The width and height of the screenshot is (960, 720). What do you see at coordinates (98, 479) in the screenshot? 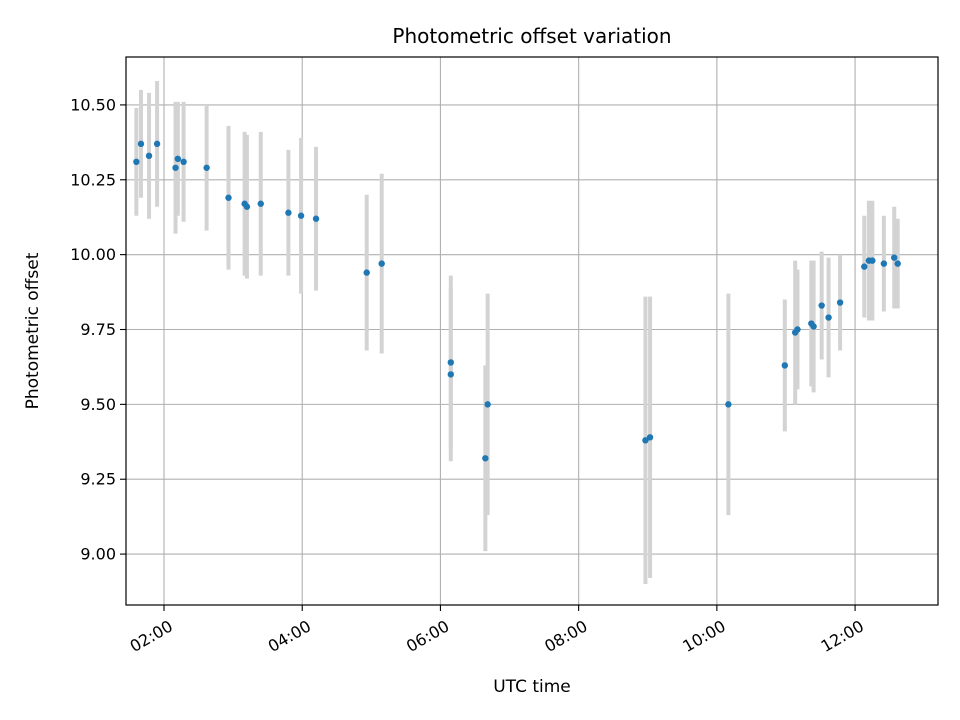
I see `y-tick-label: 9.25` at bounding box center [98, 479].